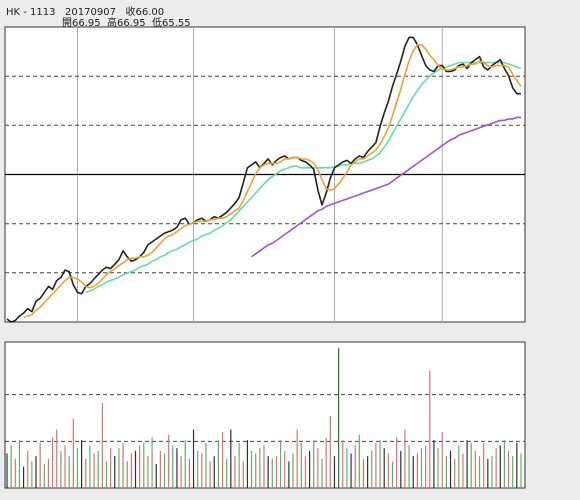  I want to click on high-label: 高66.95, so click(126, 23).